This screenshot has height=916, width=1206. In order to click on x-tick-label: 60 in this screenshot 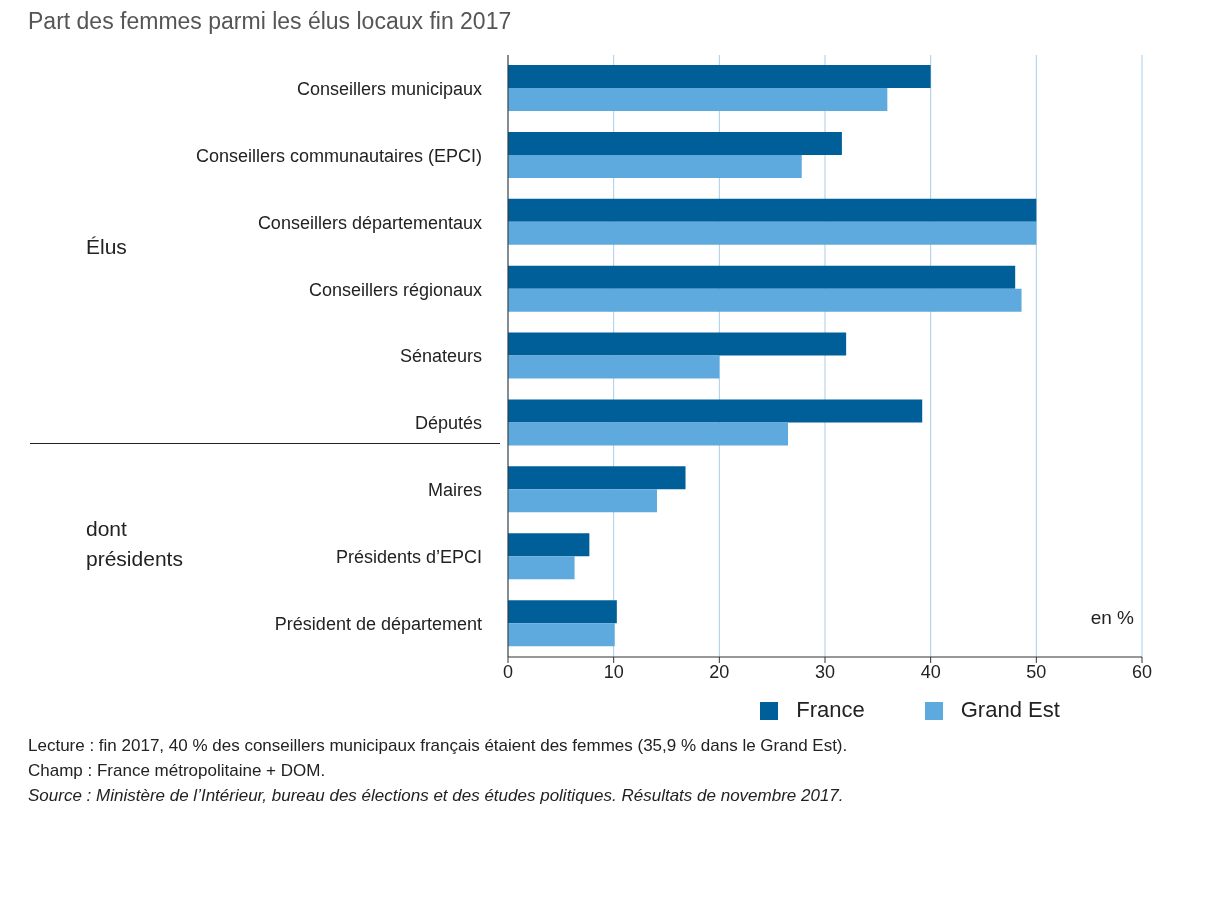, I will do `click(1142, 671)`.